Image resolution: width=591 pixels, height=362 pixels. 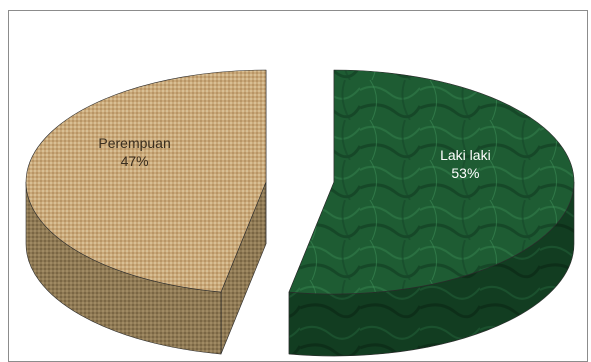 I want to click on slice-value-label: 53%, so click(x=465, y=173).